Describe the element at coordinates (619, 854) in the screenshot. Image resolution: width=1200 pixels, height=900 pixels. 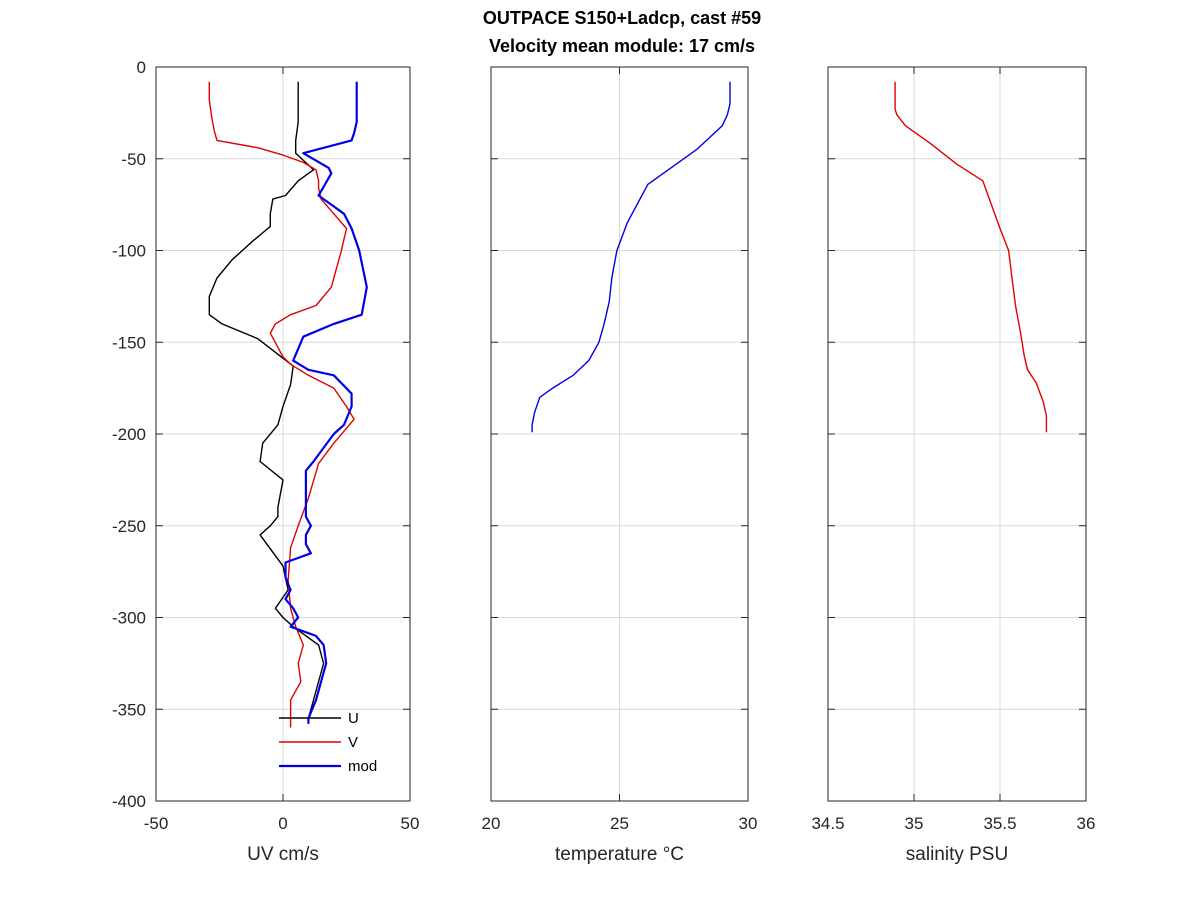
I see `x-axis-label: temperature °C` at that location.